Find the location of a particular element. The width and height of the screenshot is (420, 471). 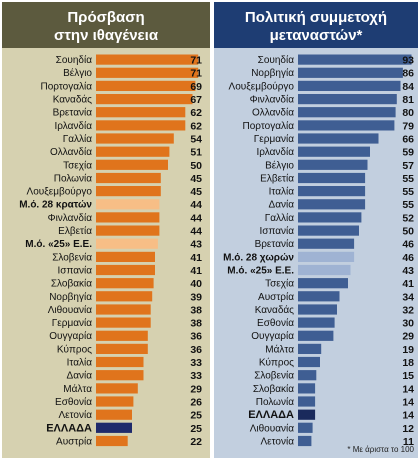

category-label-0-4: Βρετανία is located at coordinates (73, 113).